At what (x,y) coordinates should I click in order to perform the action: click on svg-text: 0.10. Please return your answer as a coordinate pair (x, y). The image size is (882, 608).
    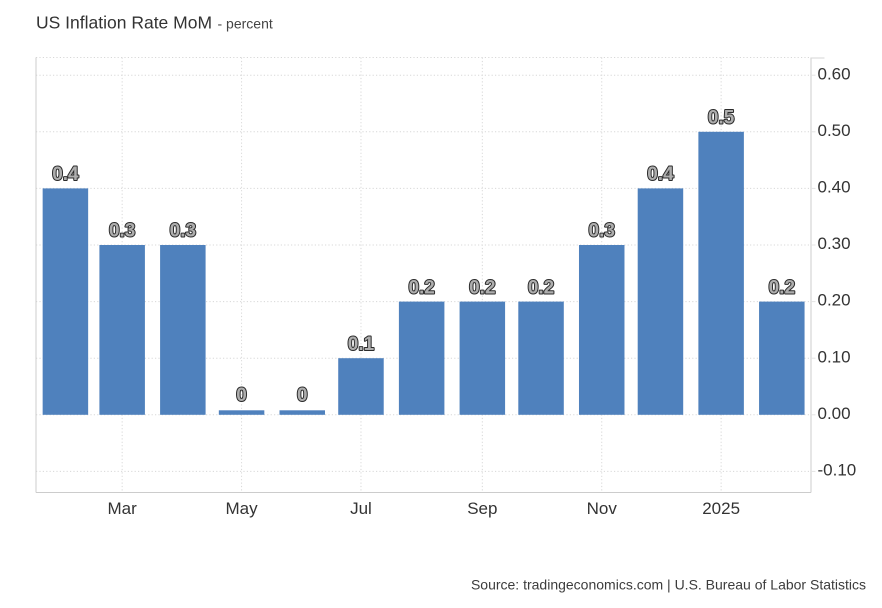
    Looking at the image, I should click on (834, 356).